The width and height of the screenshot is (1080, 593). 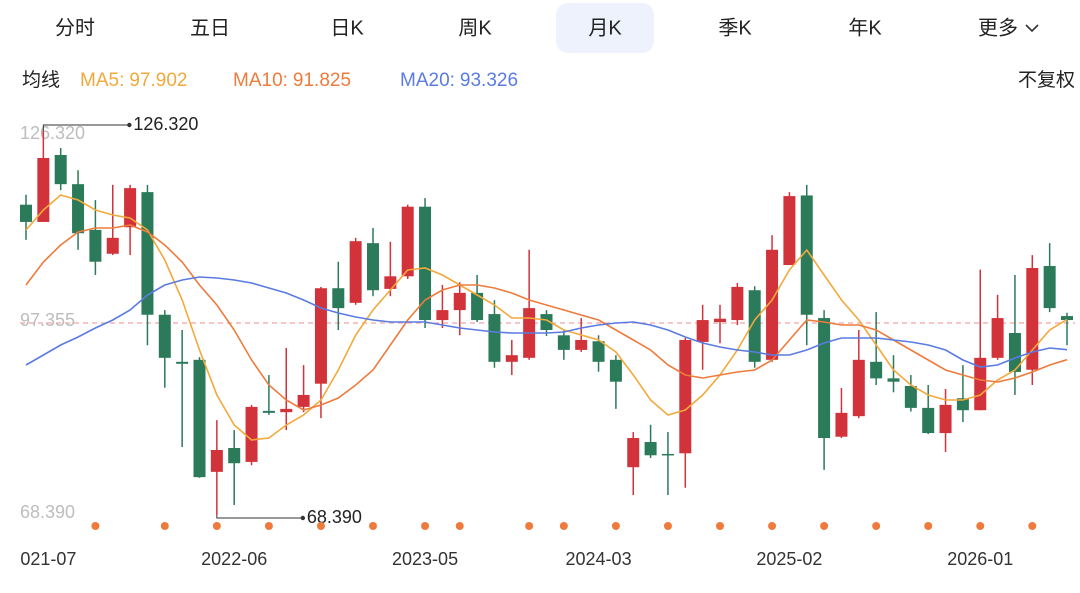 What do you see at coordinates (735, 27) in the screenshot?
I see `tab: 季K` at bounding box center [735, 27].